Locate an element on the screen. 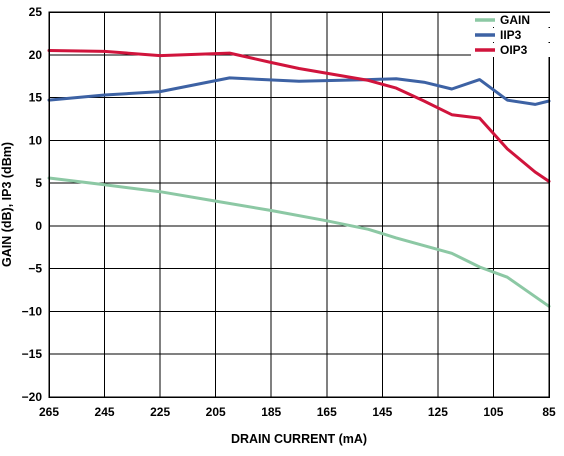 The height and width of the screenshot is (456, 564). x-tick-label: 85 is located at coordinates (549, 412).